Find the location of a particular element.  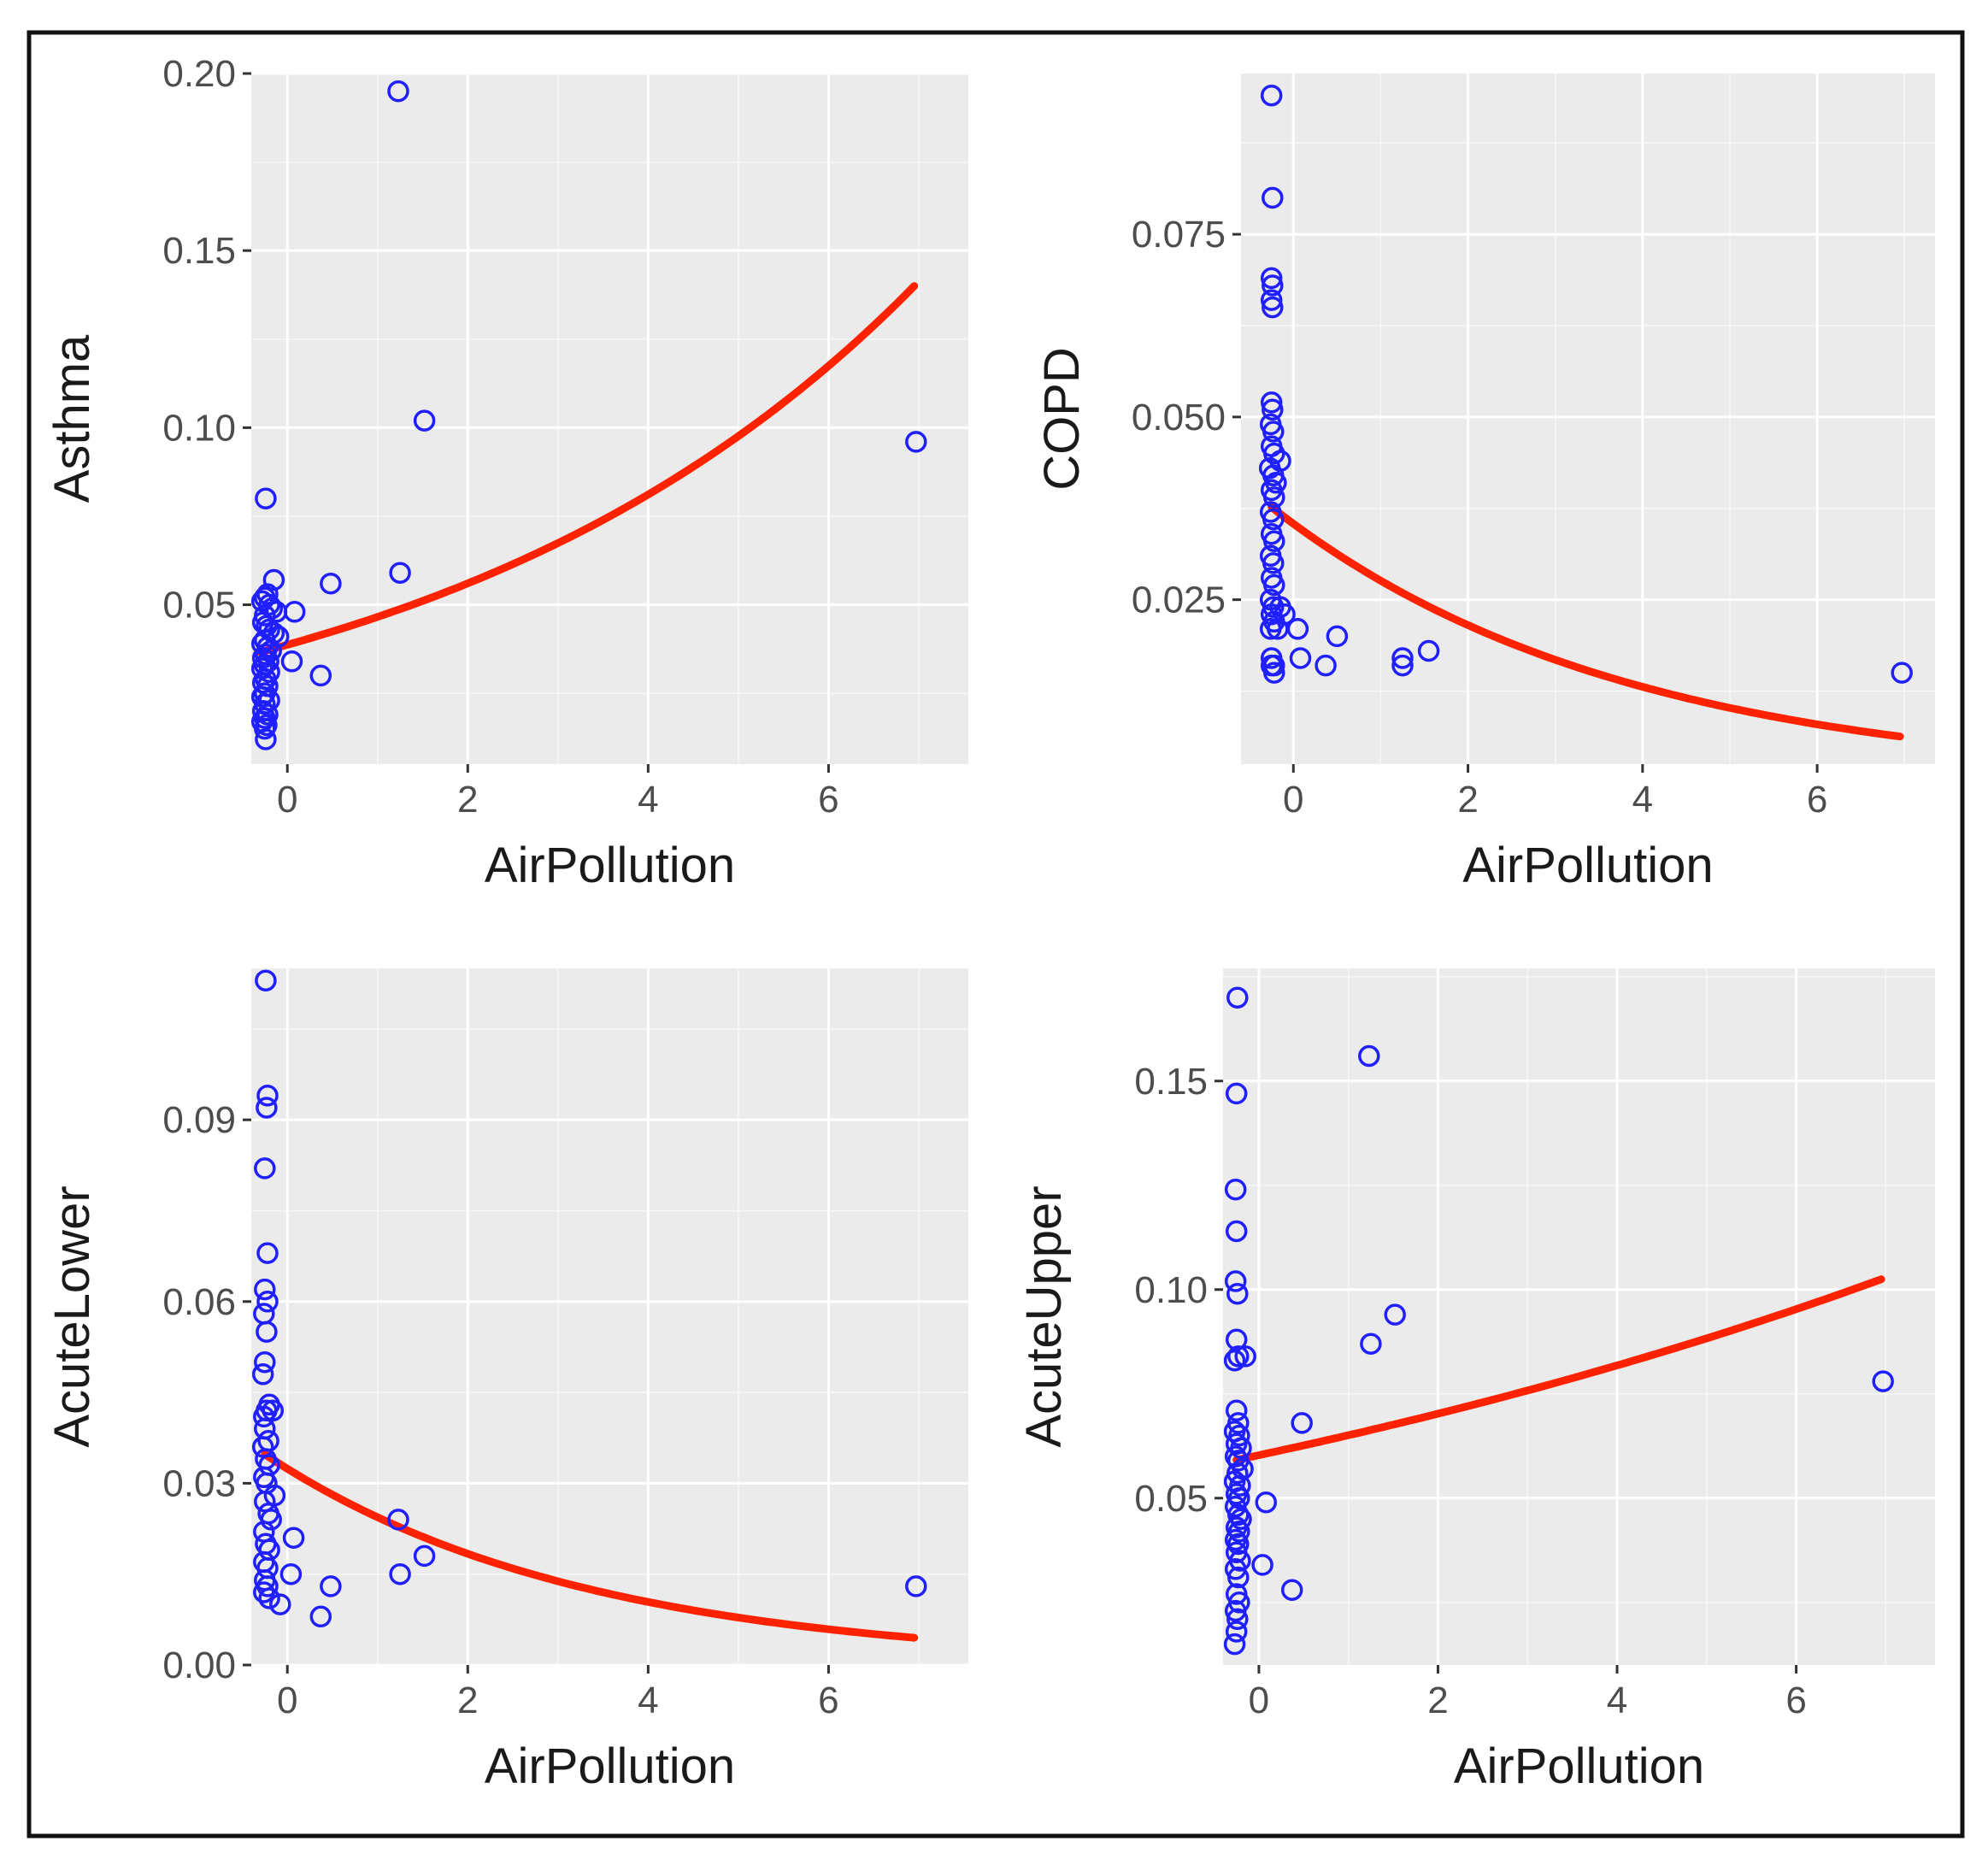

ticks-layer: 0 2 4 6 0.00 0.03 0.06 0.09 is located at coordinates (500, 1410).